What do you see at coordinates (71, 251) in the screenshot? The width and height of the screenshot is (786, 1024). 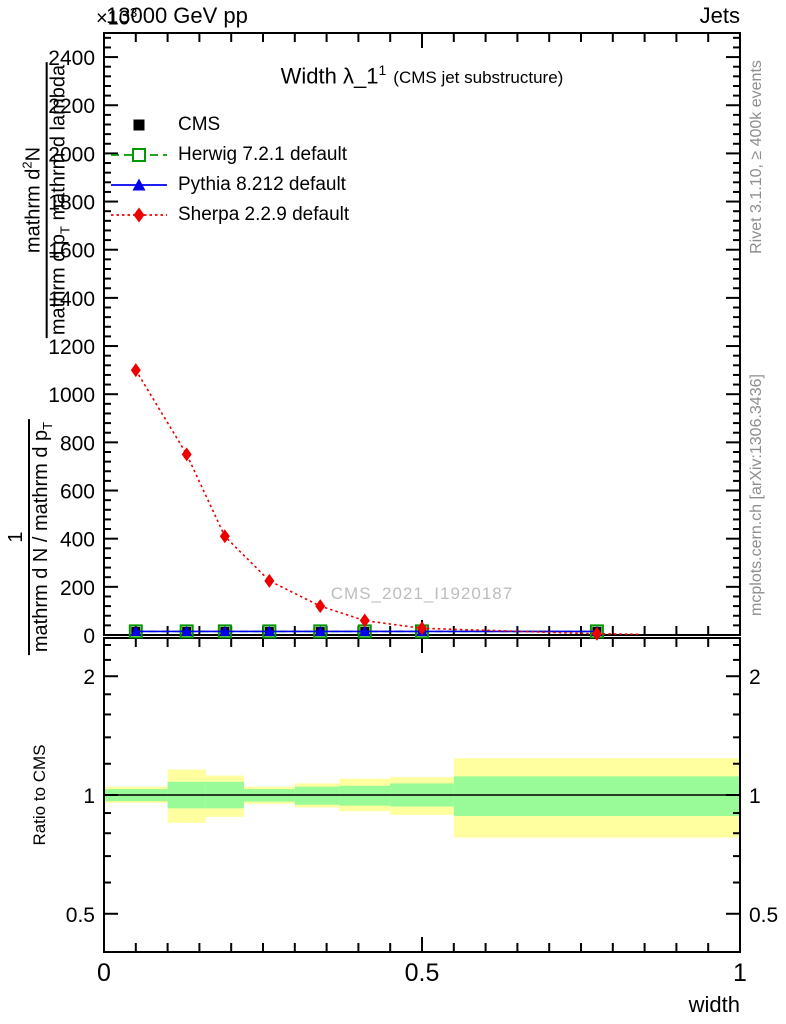 I see `main-y-tick-label: 1600` at bounding box center [71, 251].